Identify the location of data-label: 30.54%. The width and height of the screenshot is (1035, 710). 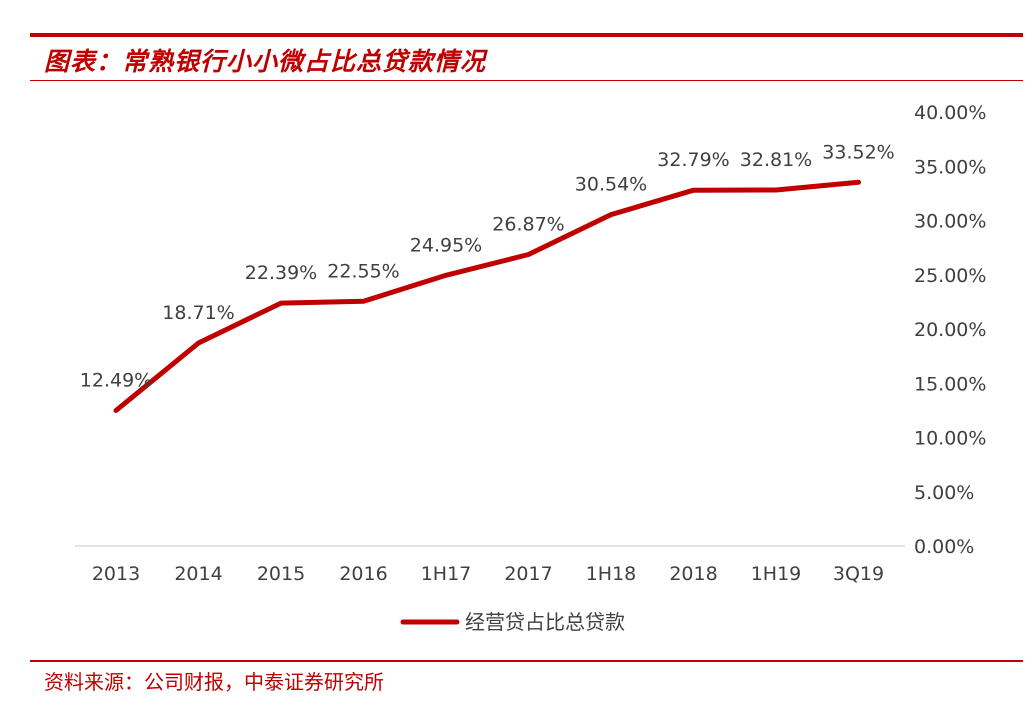
(611, 185).